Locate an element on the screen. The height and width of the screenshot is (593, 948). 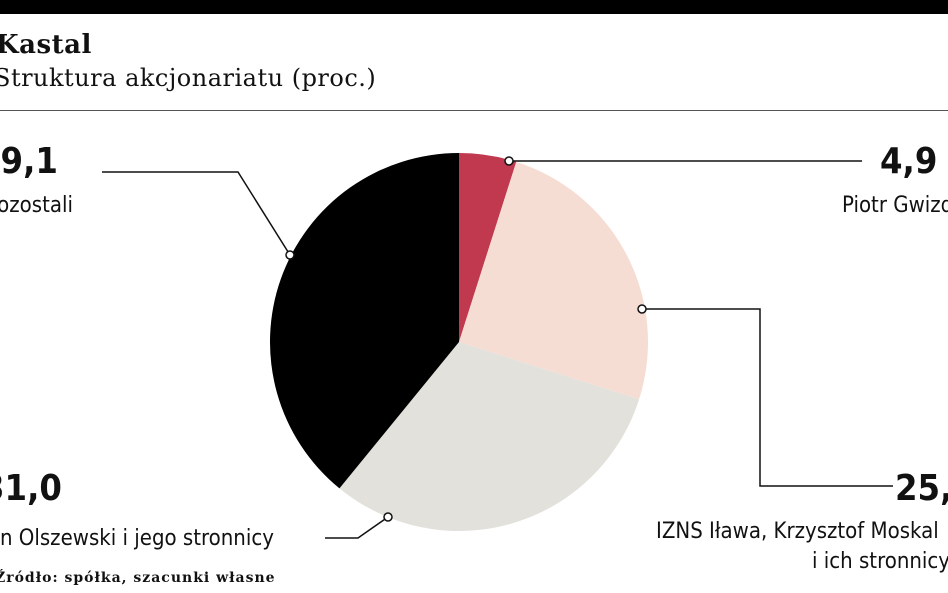
leader-dot-jan-olszewski is located at coordinates (388, 517).